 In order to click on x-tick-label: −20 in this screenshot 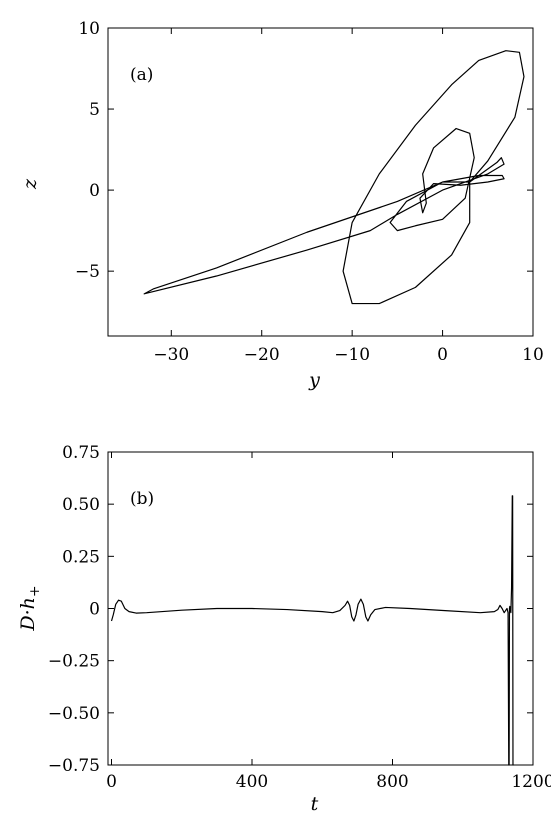, I will do `click(262, 355)`.